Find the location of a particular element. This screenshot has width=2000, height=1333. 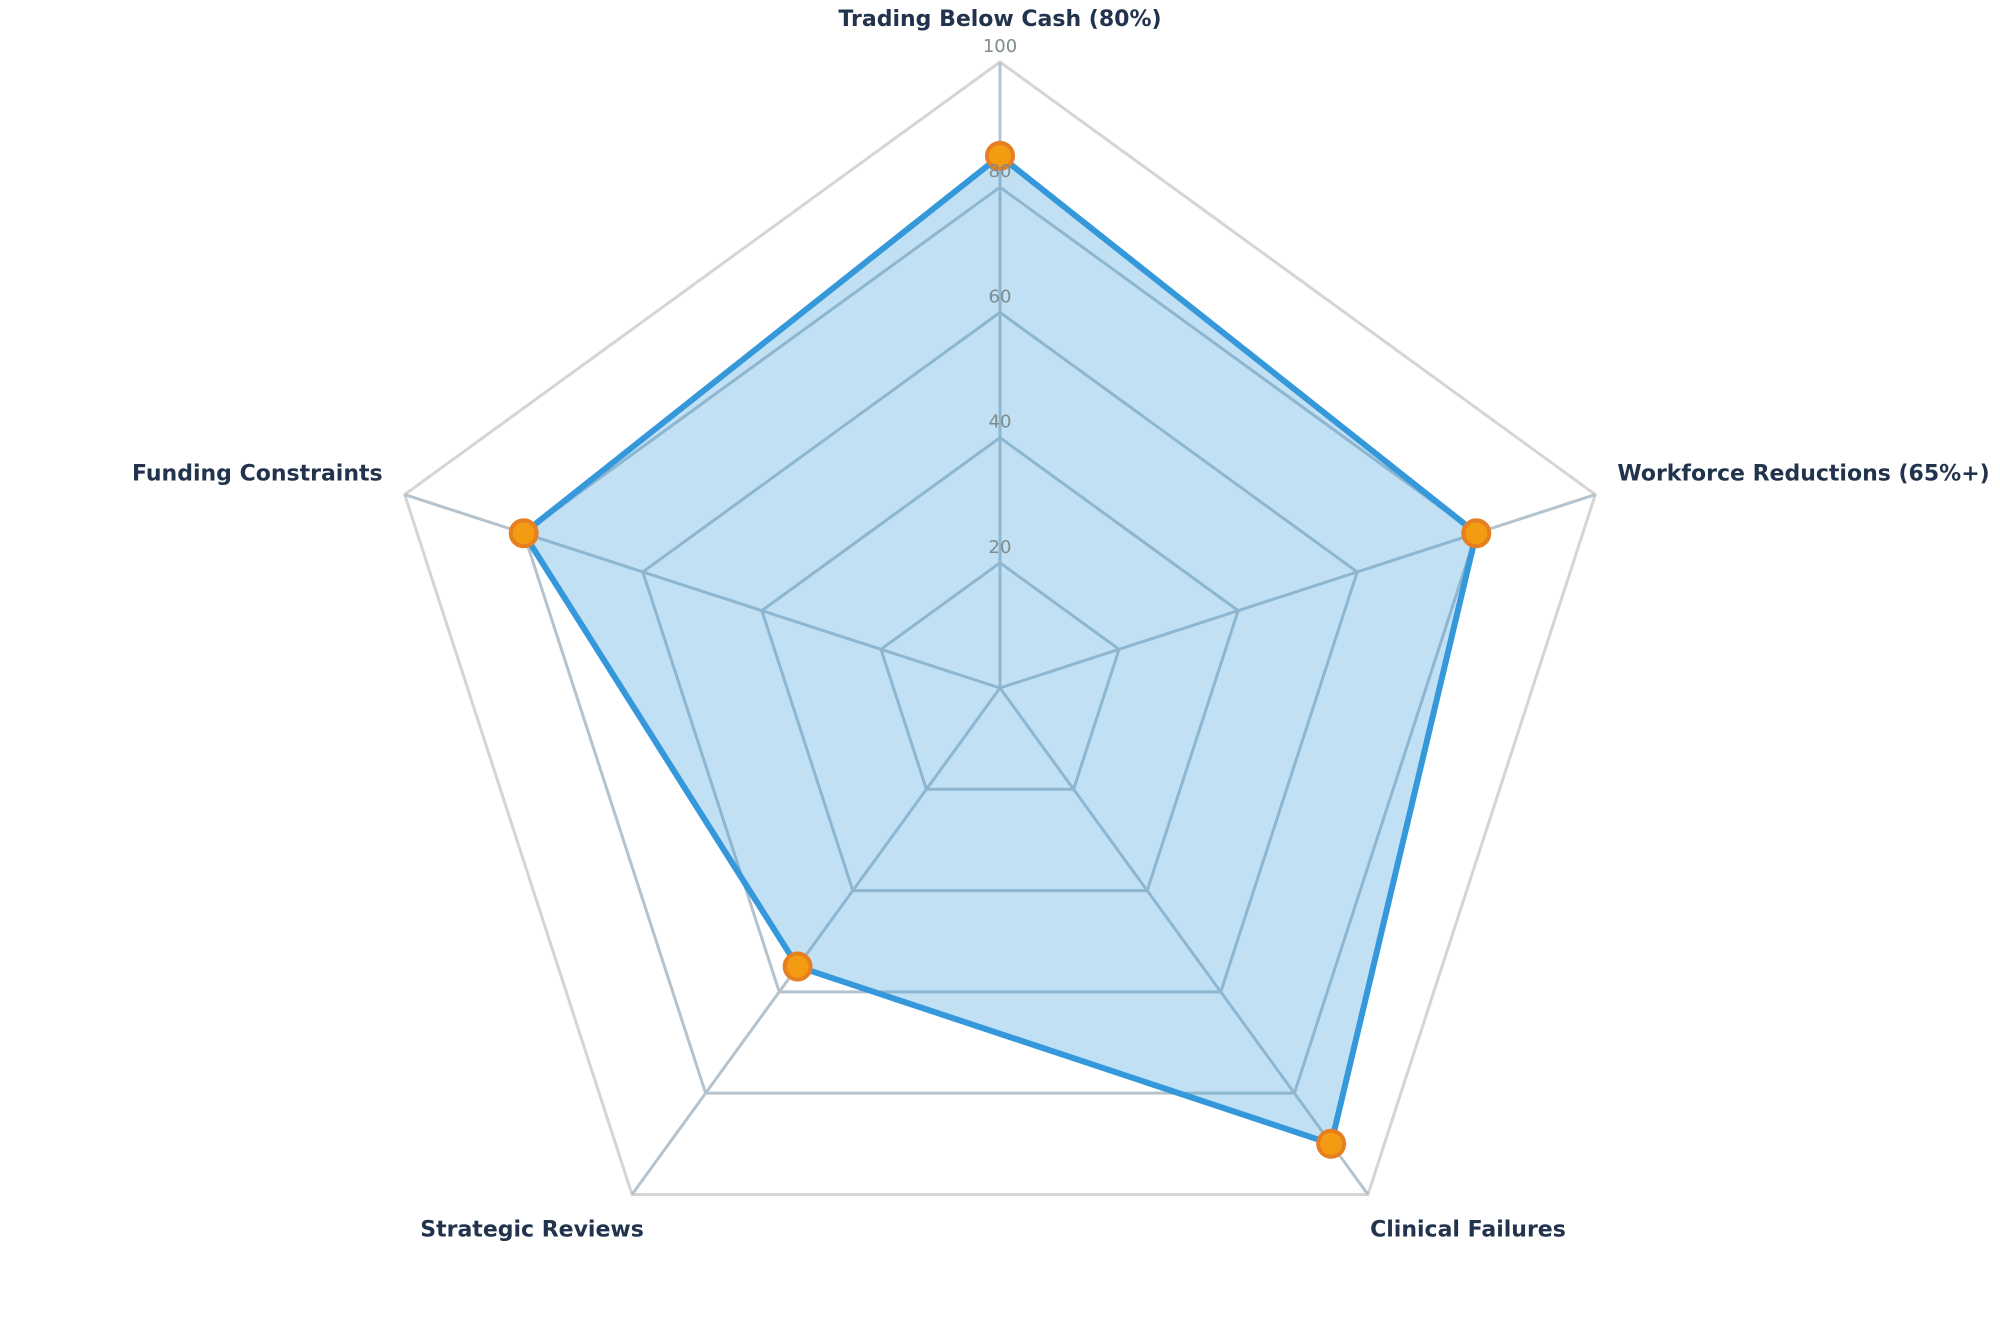

radial-tick-label: 80 is located at coordinates (1000, 171).